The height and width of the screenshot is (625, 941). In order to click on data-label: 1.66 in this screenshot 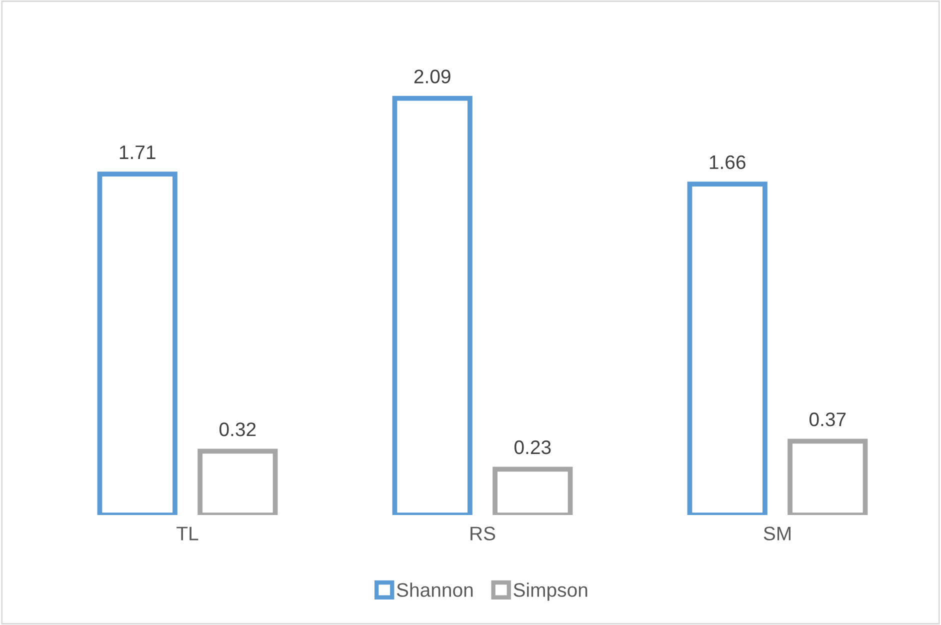, I will do `click(728, 162)`.